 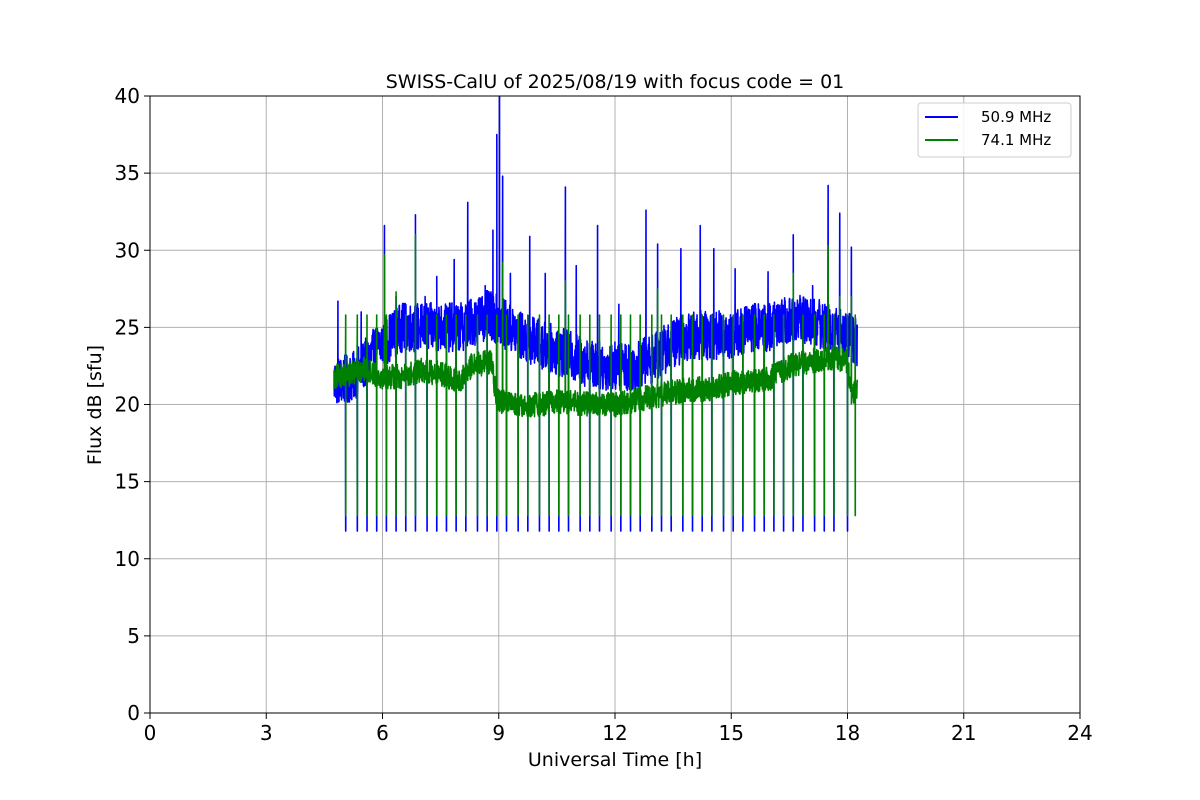 I want to click on y-tick-label: 5, so click(x=133, y=636).